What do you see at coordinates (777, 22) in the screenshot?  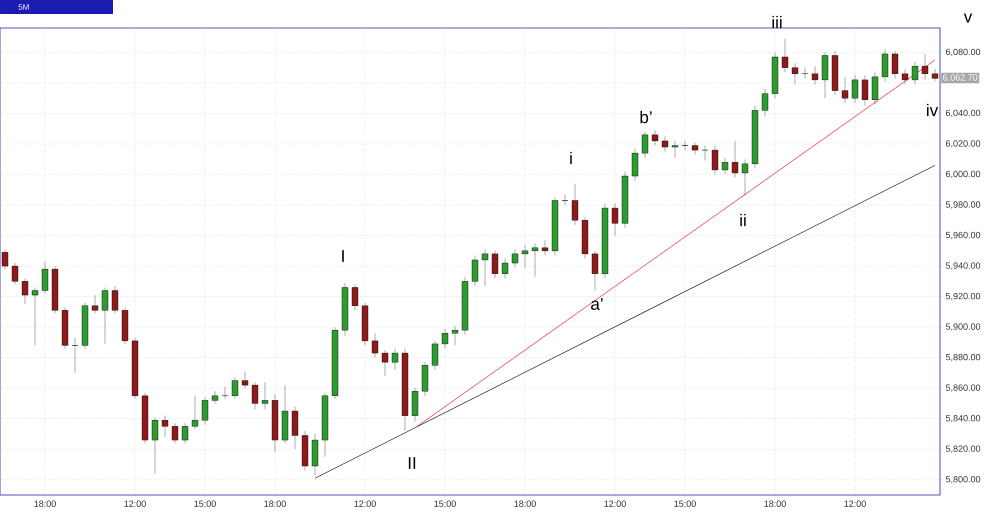 I see `annotation: iii` at bounding box center [777, 22].